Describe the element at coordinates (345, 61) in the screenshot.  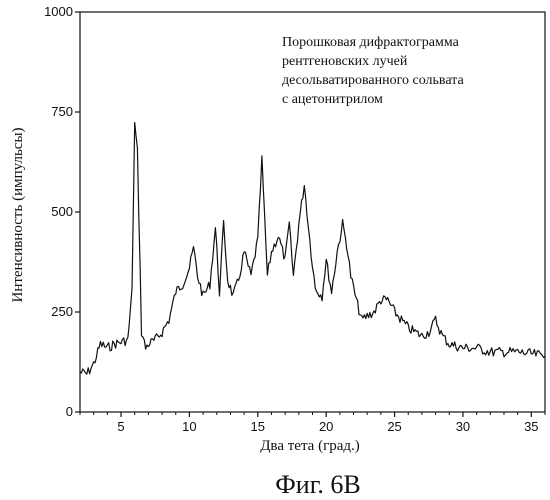
I see `legend-line-2: рентгеновских лучей` at that location.